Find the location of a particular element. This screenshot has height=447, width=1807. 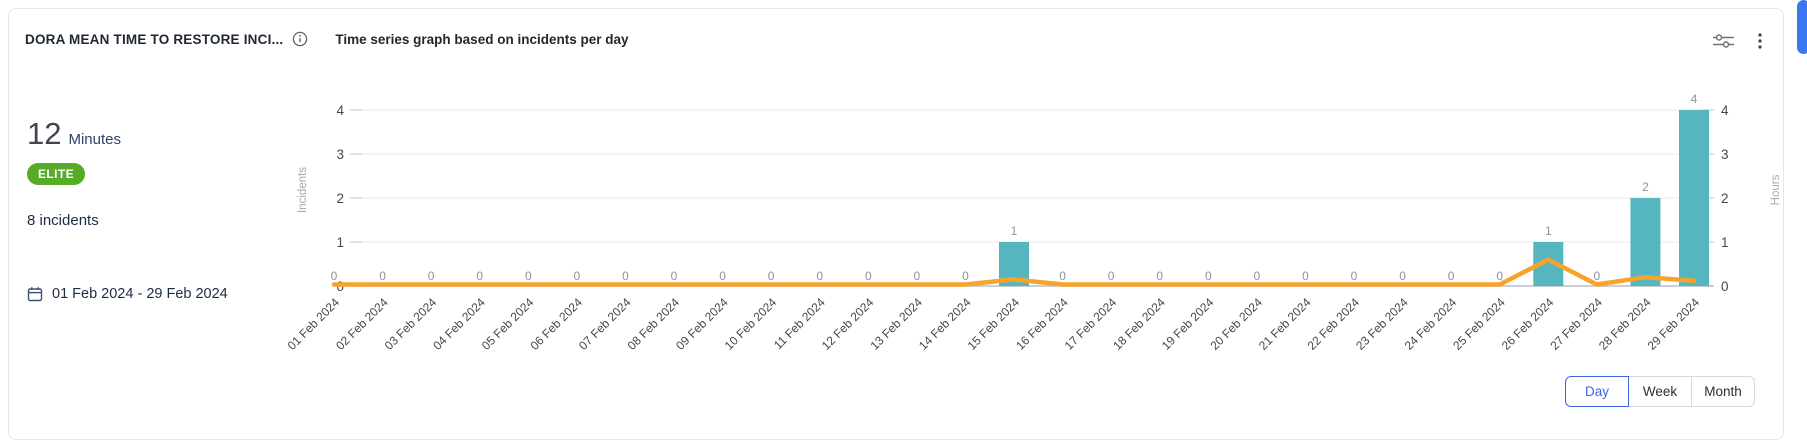

calendar-icon is located at coordinates (35, 294).